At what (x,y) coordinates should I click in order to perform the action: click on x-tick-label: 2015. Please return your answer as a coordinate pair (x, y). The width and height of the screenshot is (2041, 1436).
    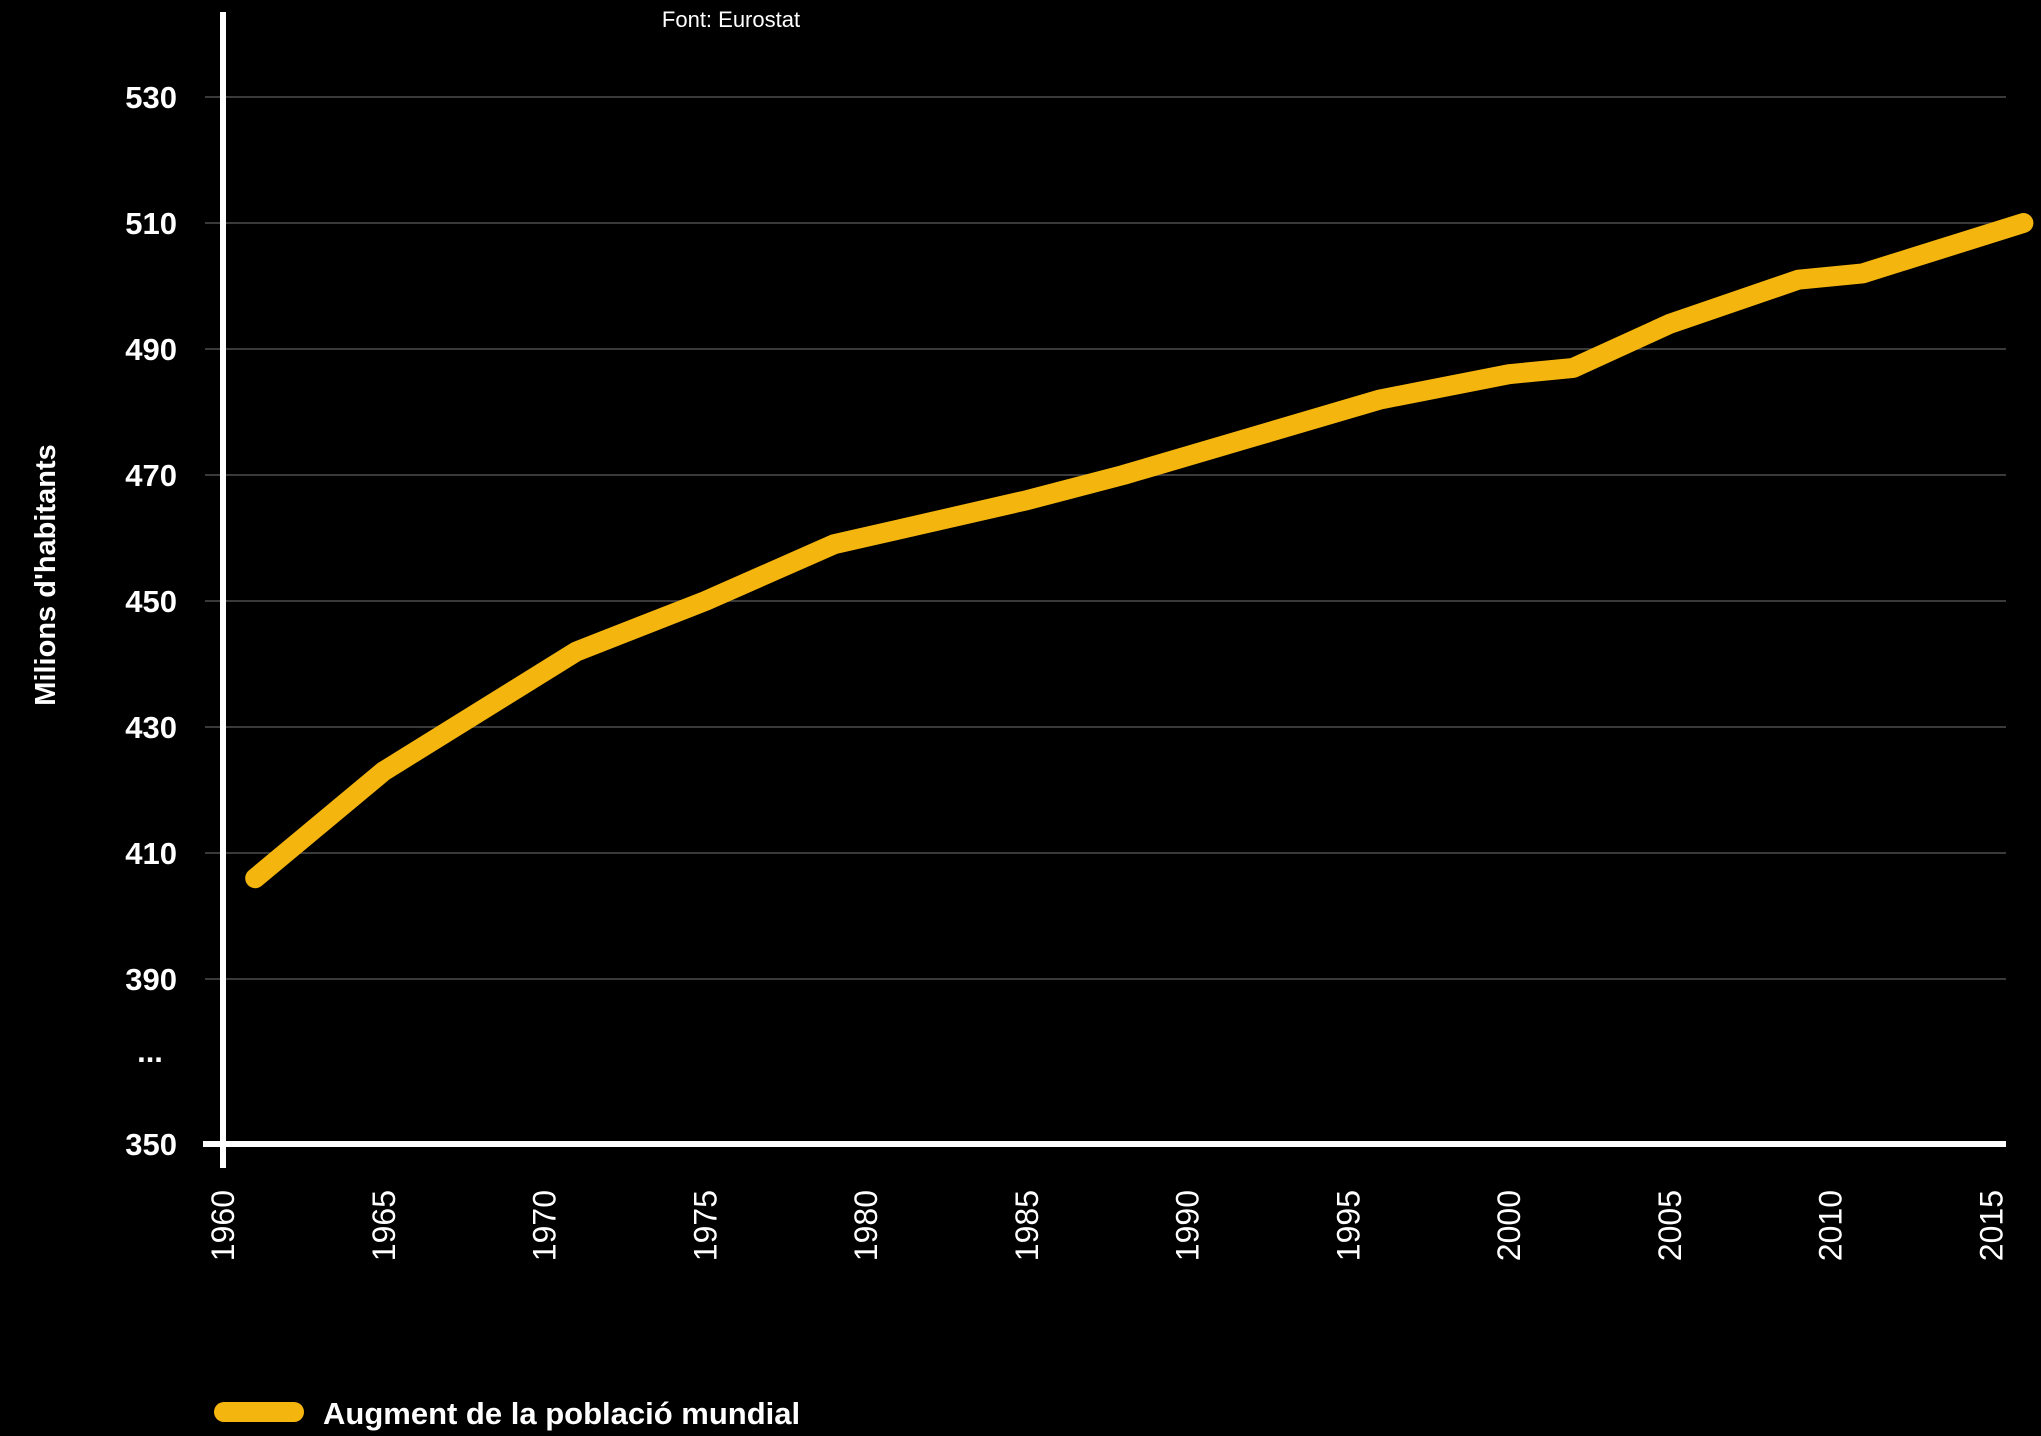
    Looking at the image, I should click on (1991, 1225).